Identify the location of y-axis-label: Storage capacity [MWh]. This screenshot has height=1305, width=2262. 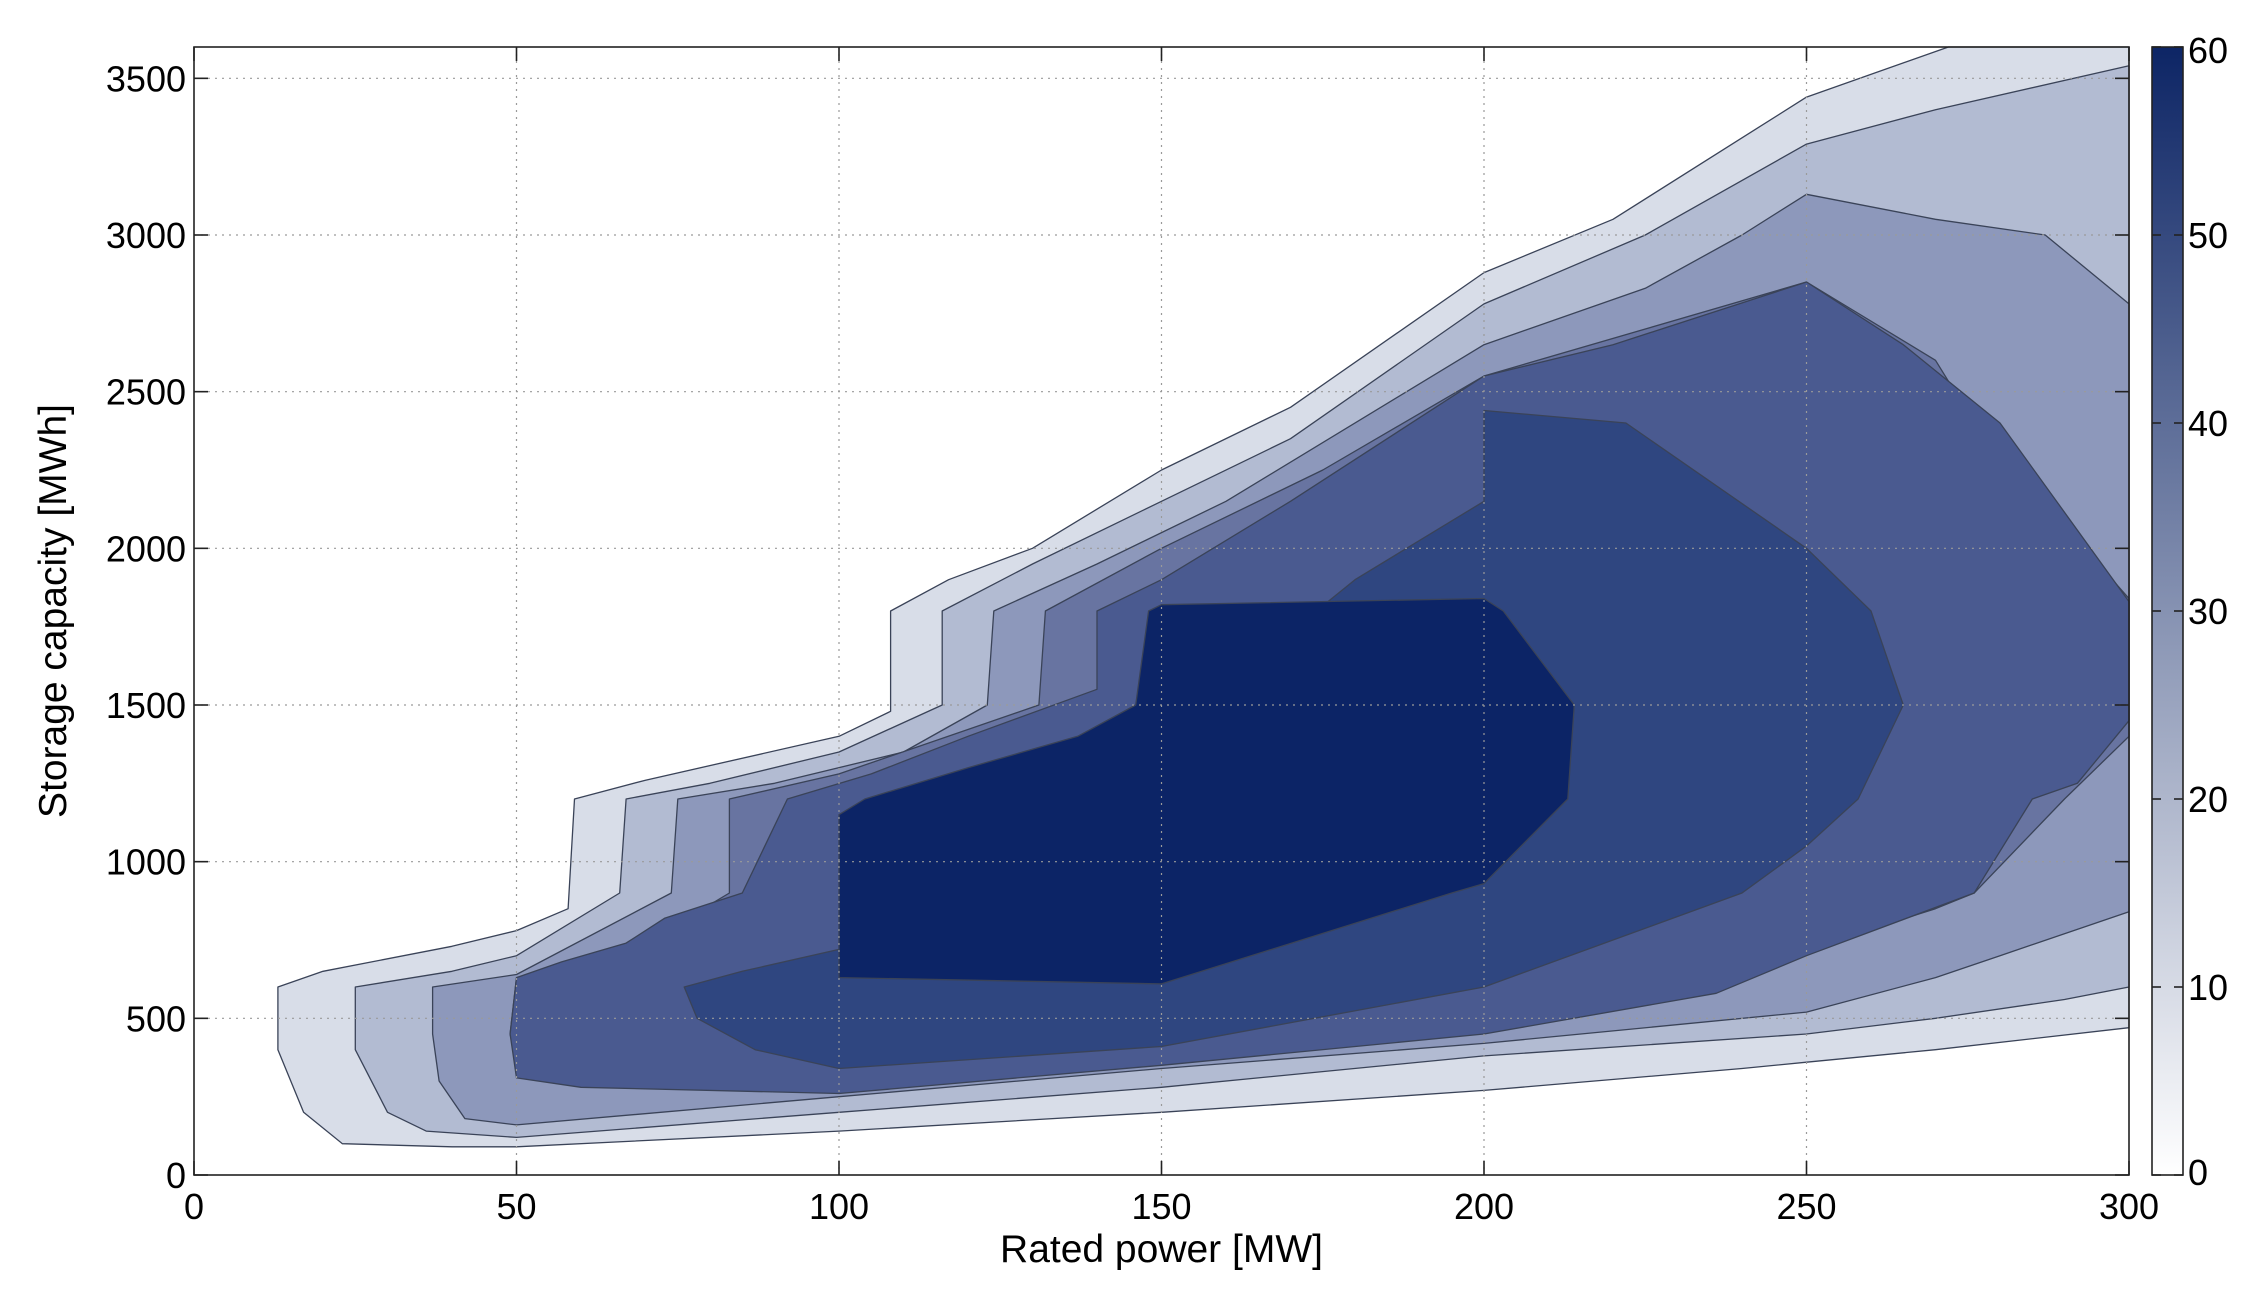
(53, 611).